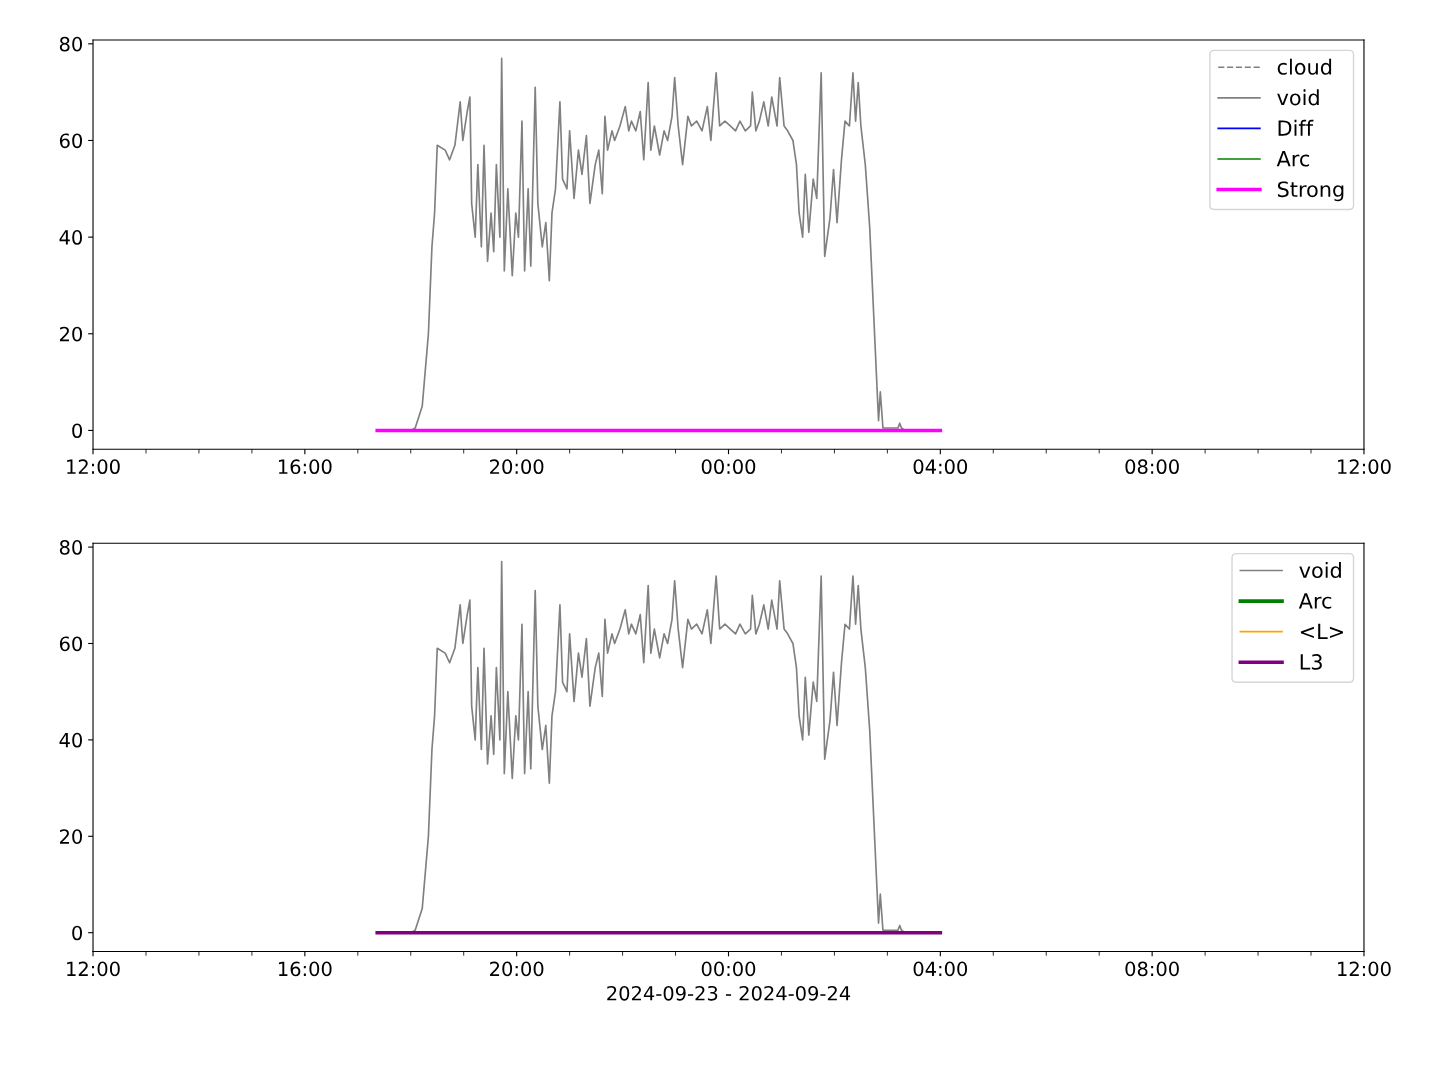 The height and width of the screenshot is (1080, 1440). Describe the element at coordinates (1304, 66) in the screenshot. I see `legend-label: cloud` at that location.